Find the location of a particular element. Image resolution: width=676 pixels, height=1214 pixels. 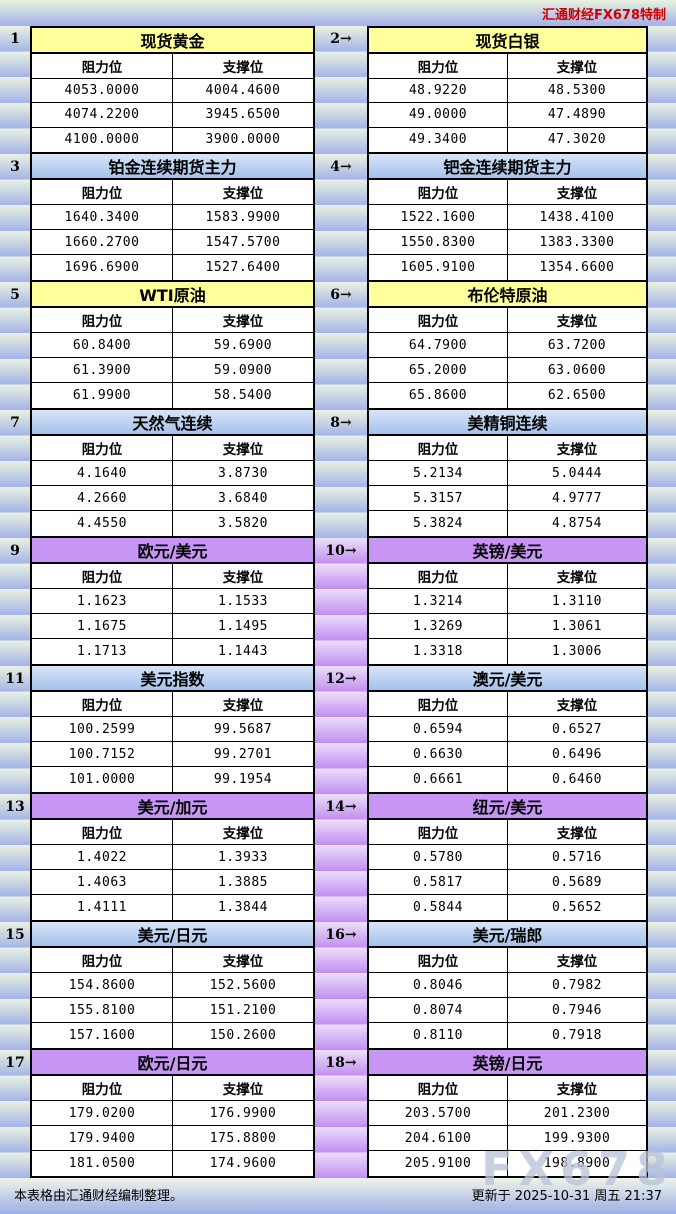

middle-gutter: 6→ is located at coordinates (341, 346).